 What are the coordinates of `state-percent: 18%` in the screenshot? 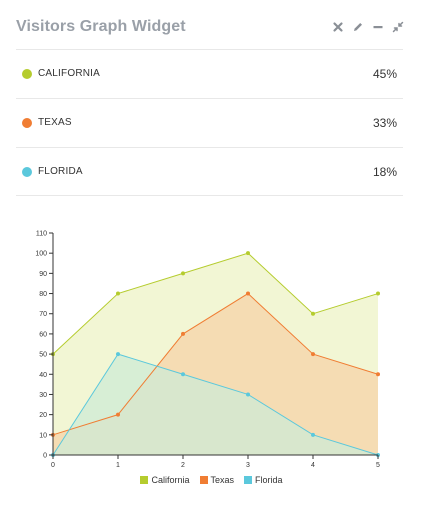 It's located at (384, 172).